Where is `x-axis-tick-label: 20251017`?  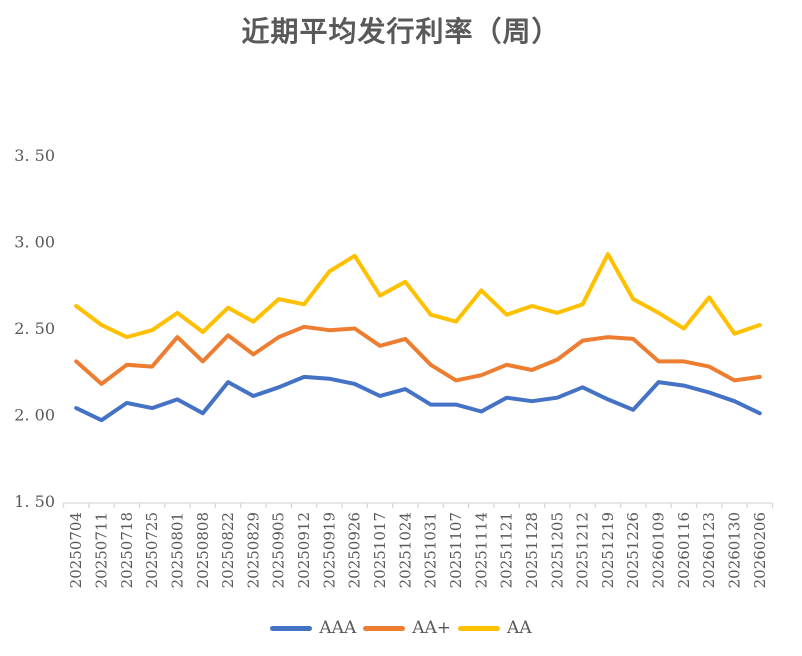
x-axis-tick-label: 20251017 is located at coordinates (380, 550).